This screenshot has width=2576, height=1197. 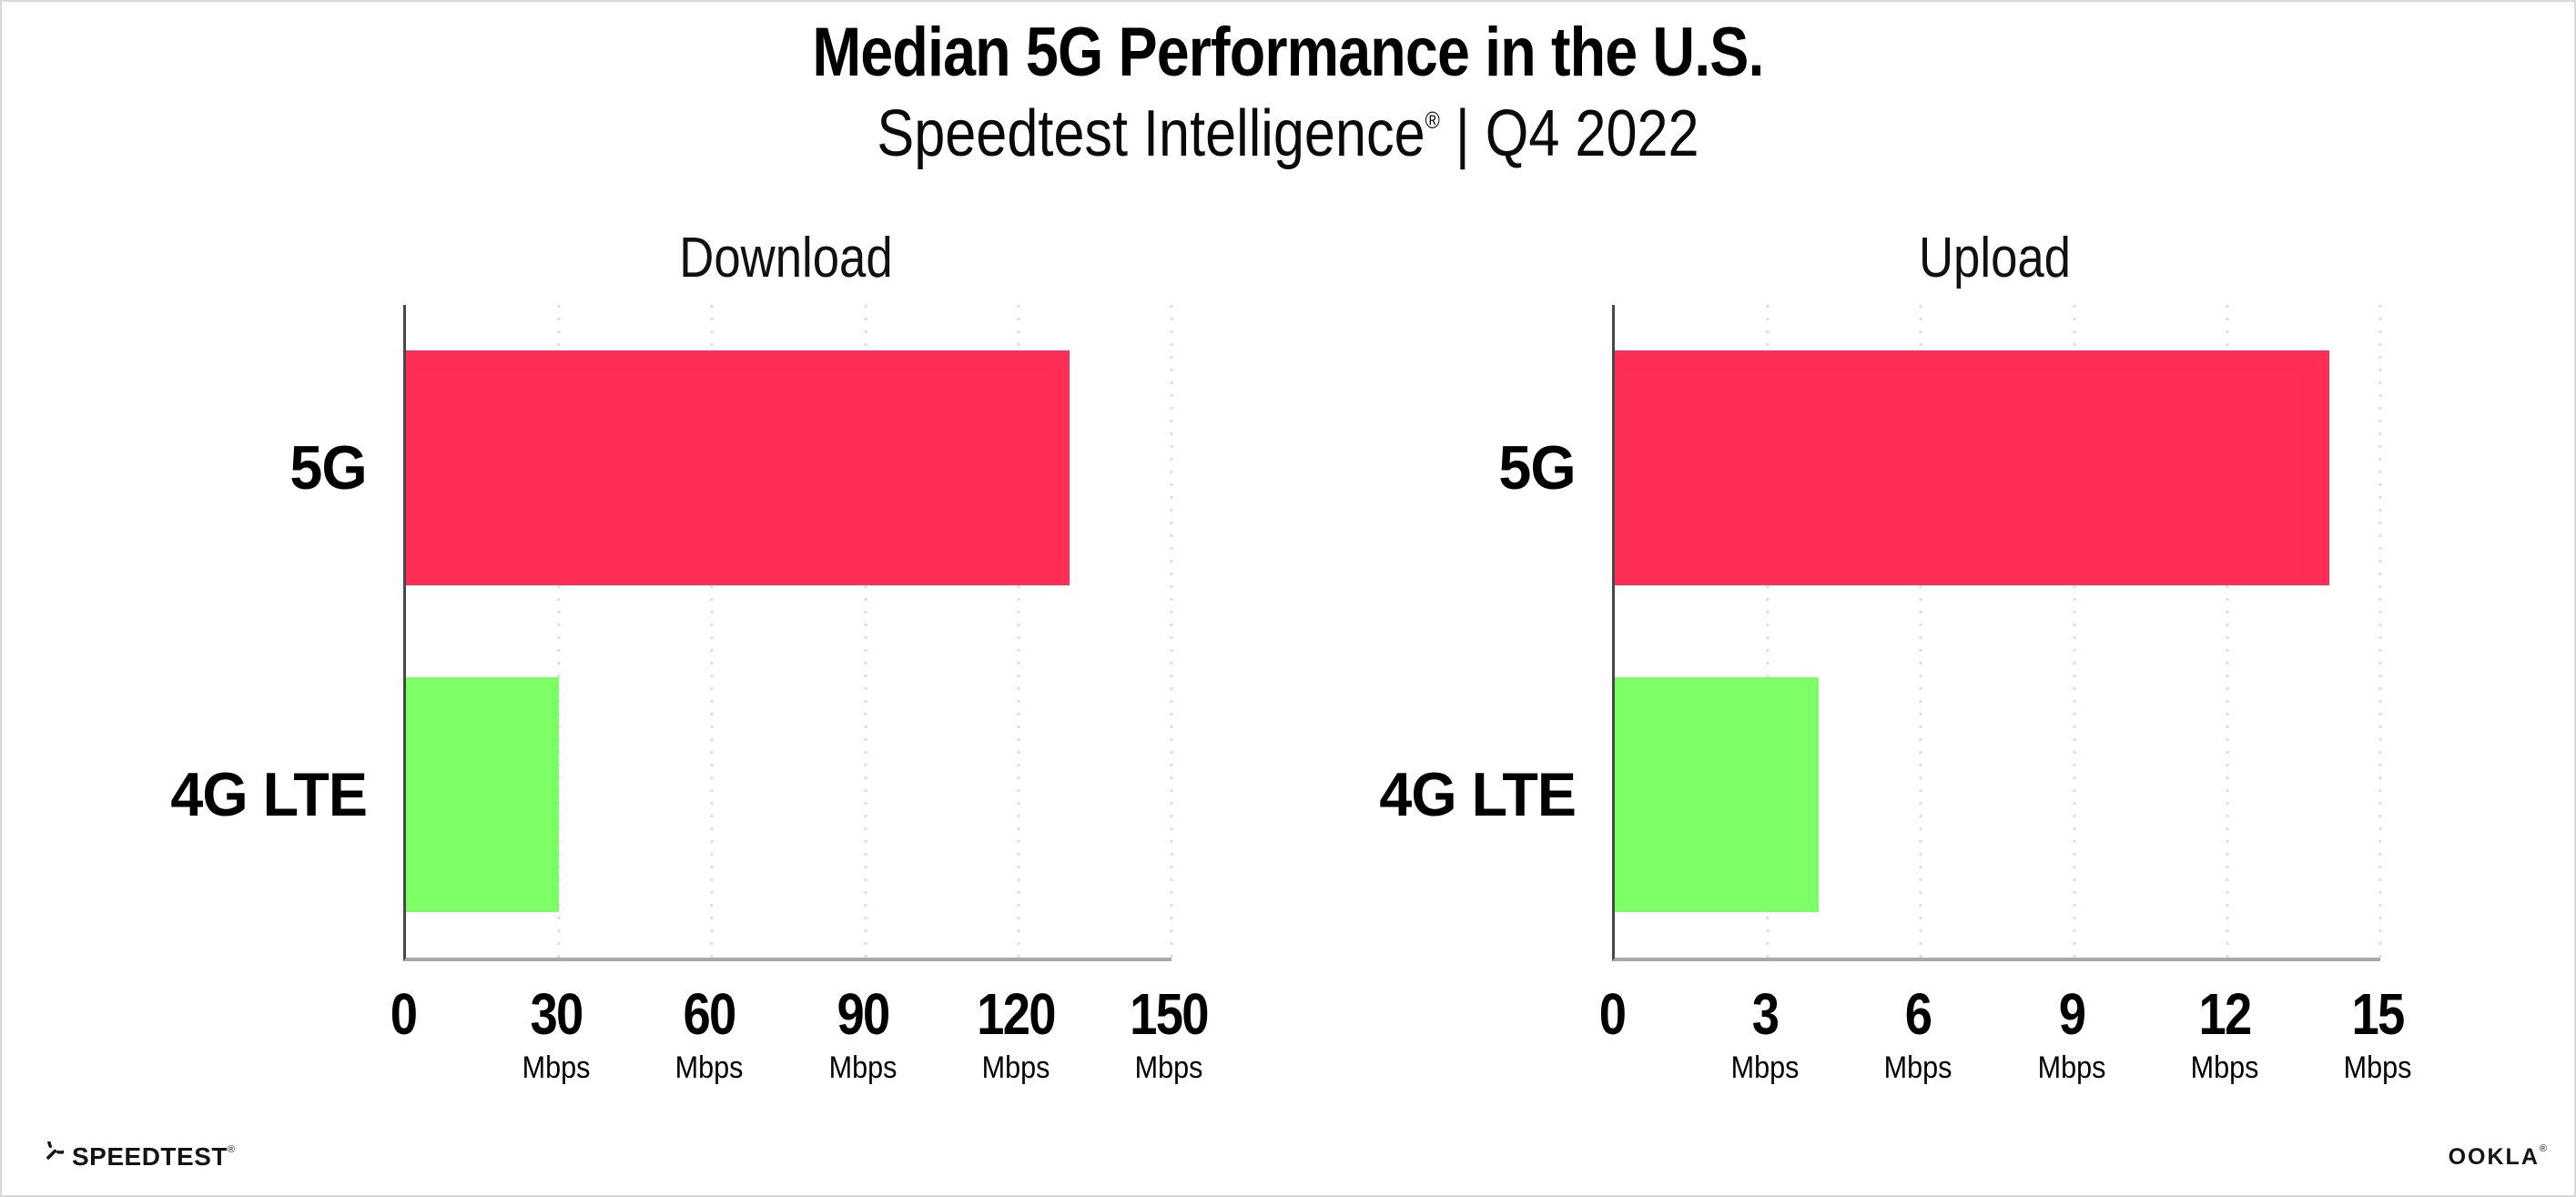 I want to click on x-tick-value: 6, so click(x=1918, y=1014).